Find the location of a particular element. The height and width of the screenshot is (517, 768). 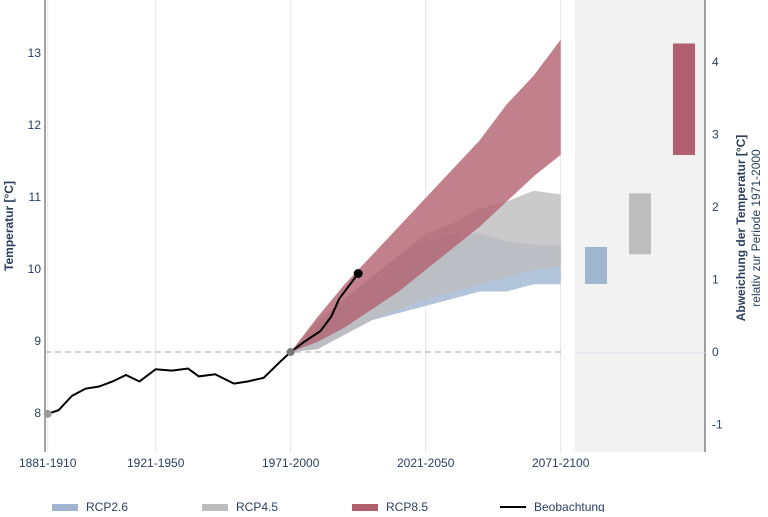

y-tick-label: 10 is located at coordinates (35, 269).